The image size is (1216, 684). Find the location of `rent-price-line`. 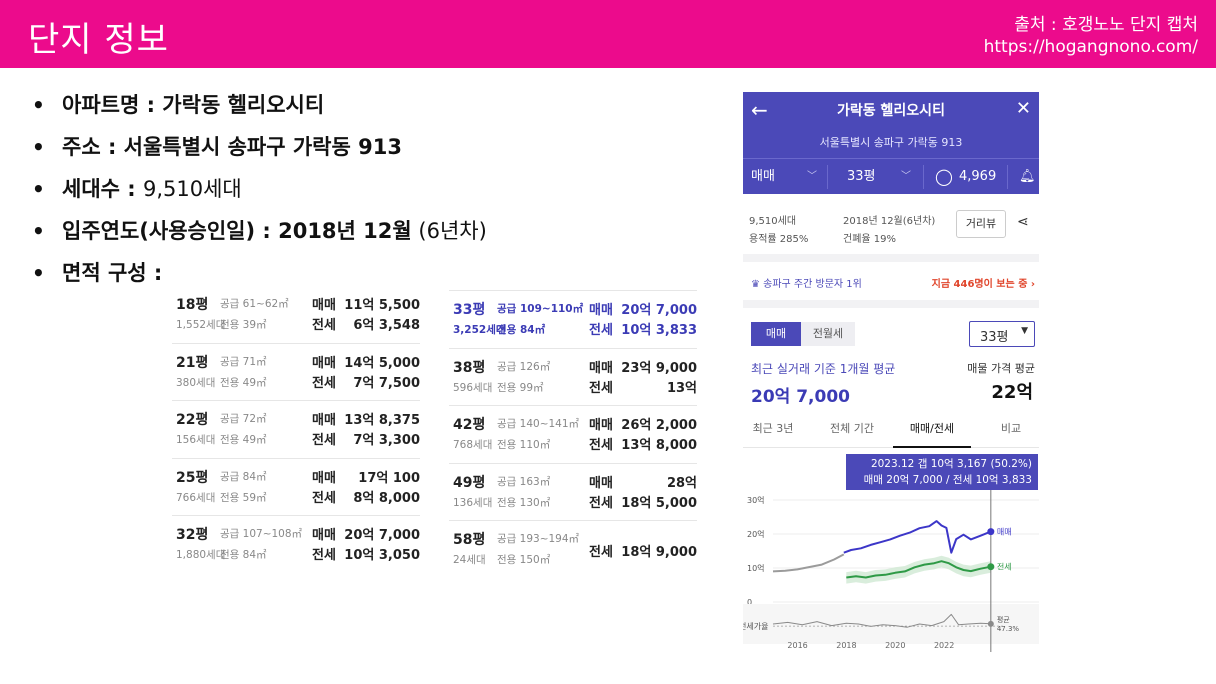

rent-price-line is located at coordinates (918, 569).